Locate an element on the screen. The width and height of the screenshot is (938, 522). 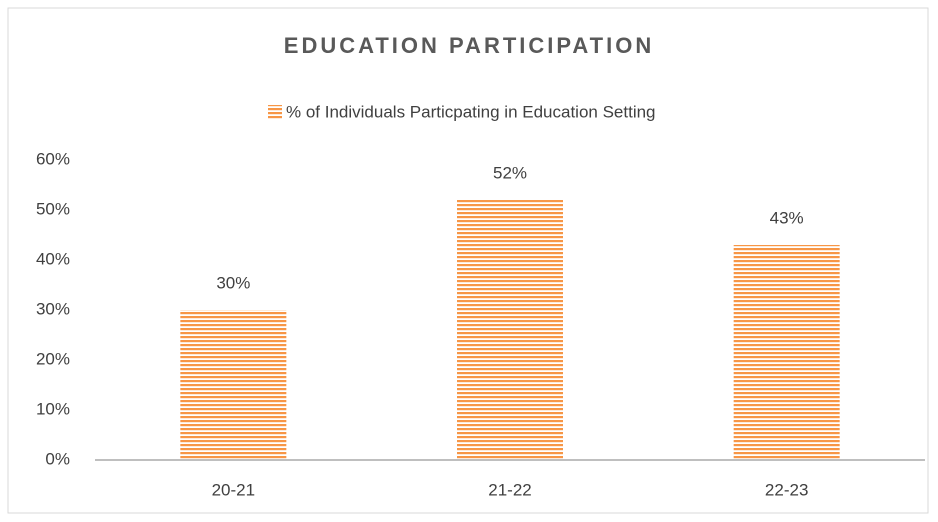
y-tick-label: 20% is located at coordinates (53, 358).